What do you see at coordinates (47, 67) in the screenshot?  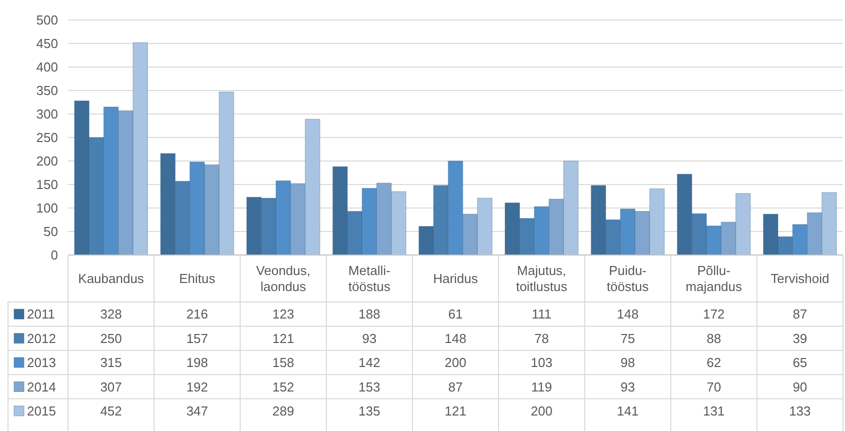 I see `y-tick-label: 400` at bounding box center [47, 67].